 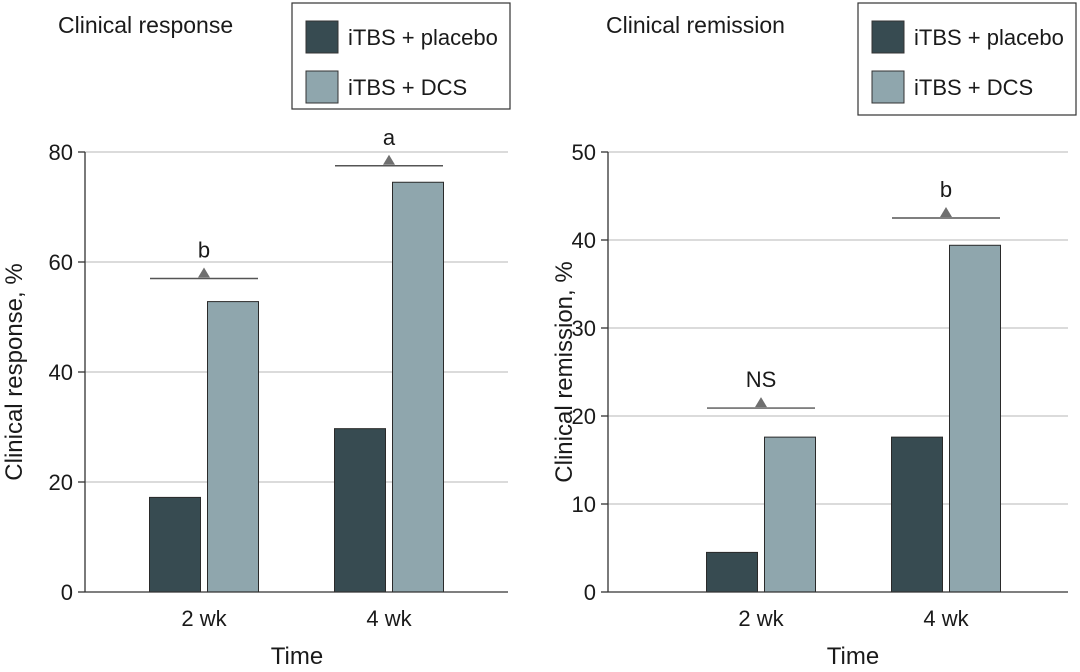 What do you see at coordinates (695, 25) in the screenshot?
I see `chart-title: Clinical remission` at bounding box center [695, 25].